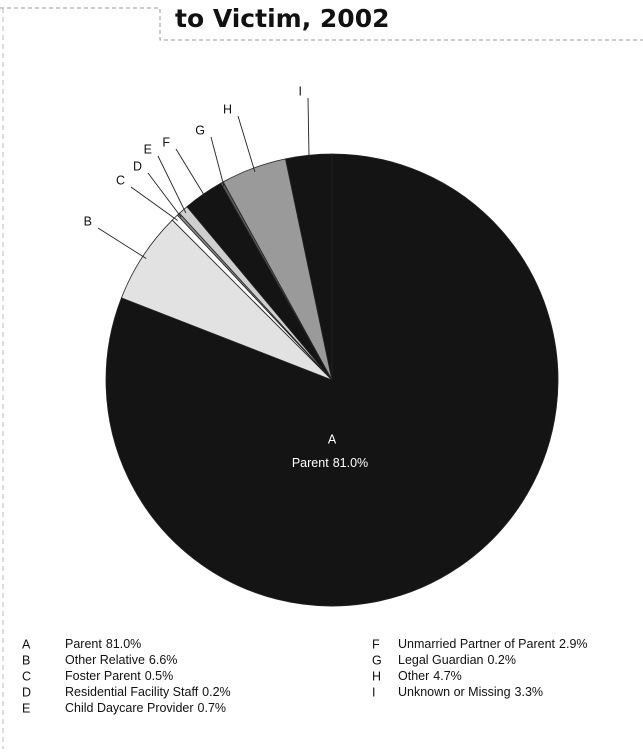  Describe the element at coordinates (200, 130) in the screenshot. I see `slice-key: G` at that location.